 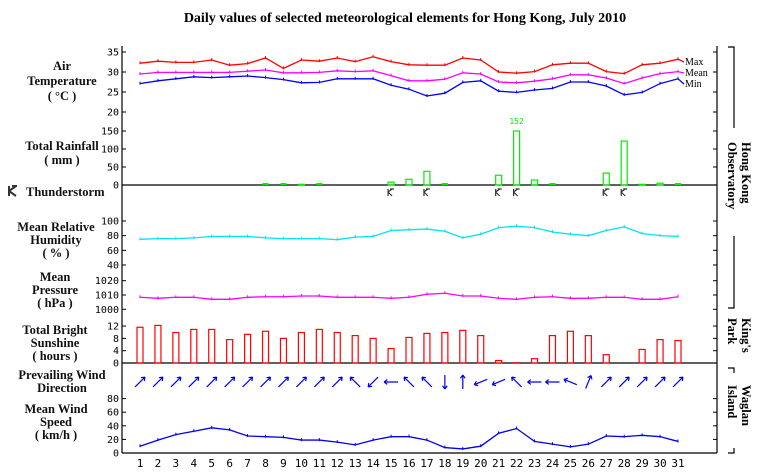 What do you see at coordinates (113, 426) in the screenshot?
I see `wind-speed-tick-label: 40` at bounding box center [113, 426].